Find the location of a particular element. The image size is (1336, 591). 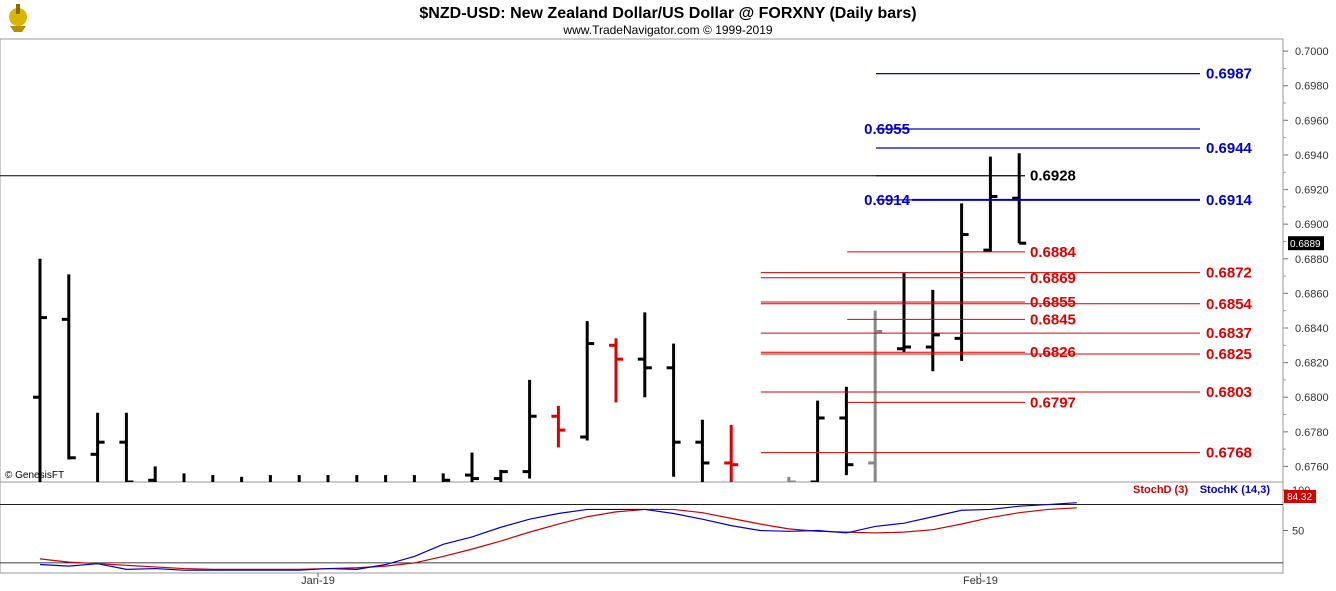

price-tick-label: 0.6840 is located at coordinates (1312, 329).